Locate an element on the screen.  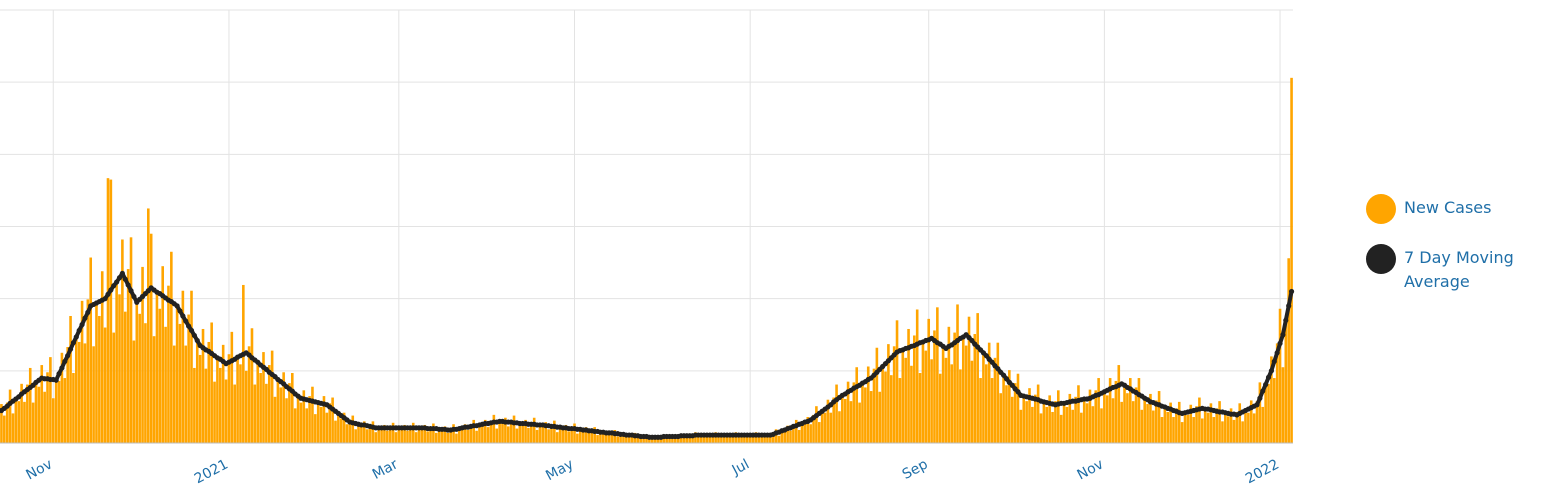
legend-item: New Cases is located at coordinates (1455, 209).